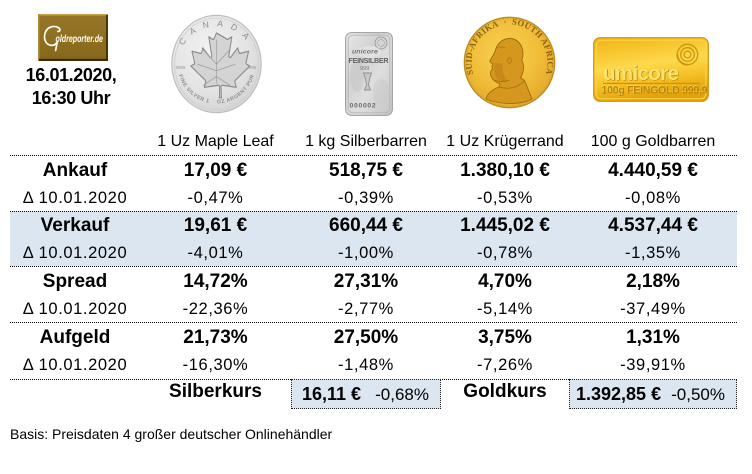 The height and width of the screenshot is (474, 752). What do you see at coordinates (363, 106) in the screenshot?
I see `svg-text: 000002` at bounding box center [363, 106].